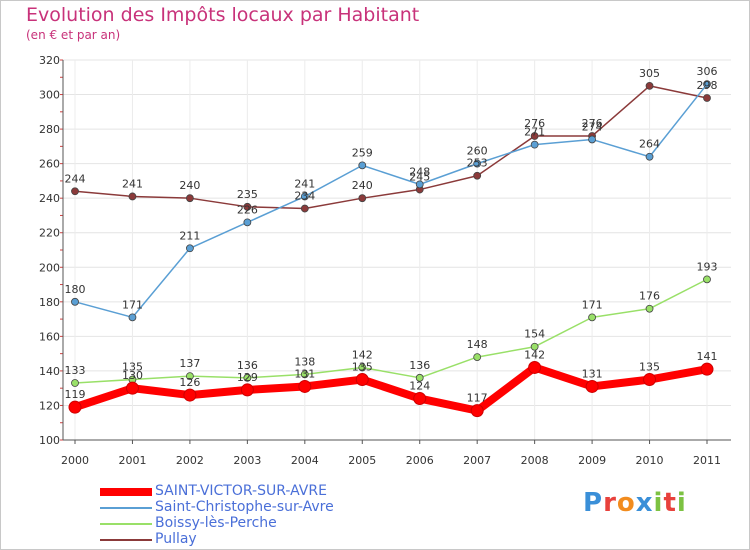 The image size is (750, 550). I want to click on data-label: 226, so click(247, 209).